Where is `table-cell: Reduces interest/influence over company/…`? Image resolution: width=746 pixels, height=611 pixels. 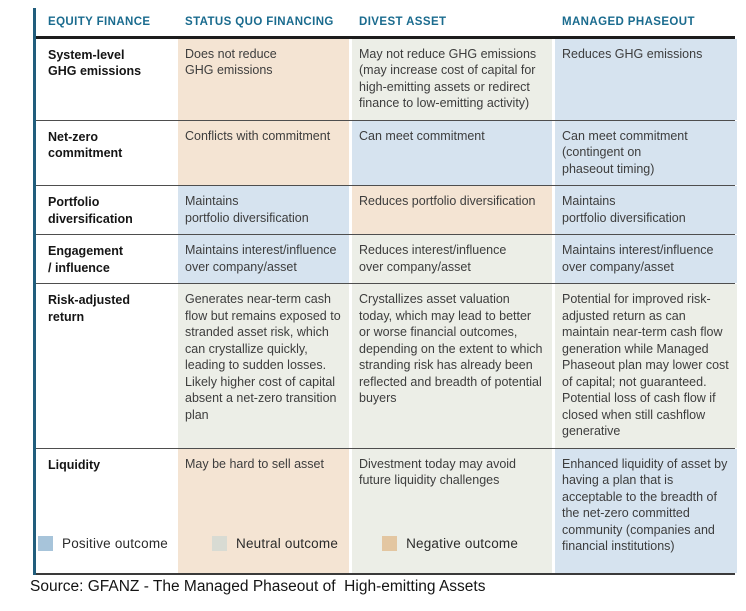
table-cell: Reduces interest/influence over company/… is located at coordinates (452, 259).